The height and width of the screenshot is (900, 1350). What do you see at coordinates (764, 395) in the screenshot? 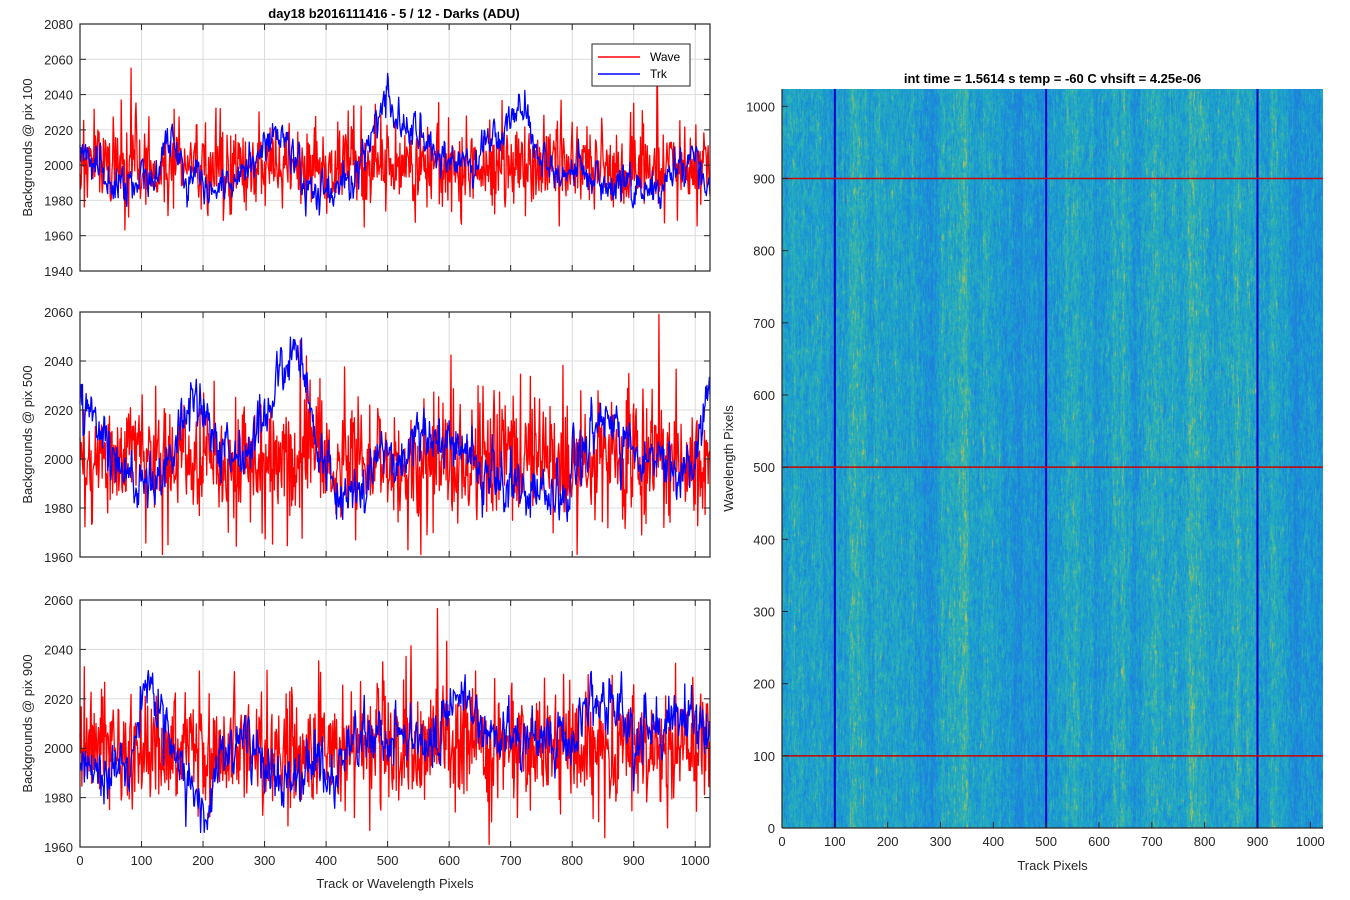
I see `y-tick-label: 600` at bounding box center [764, 395].